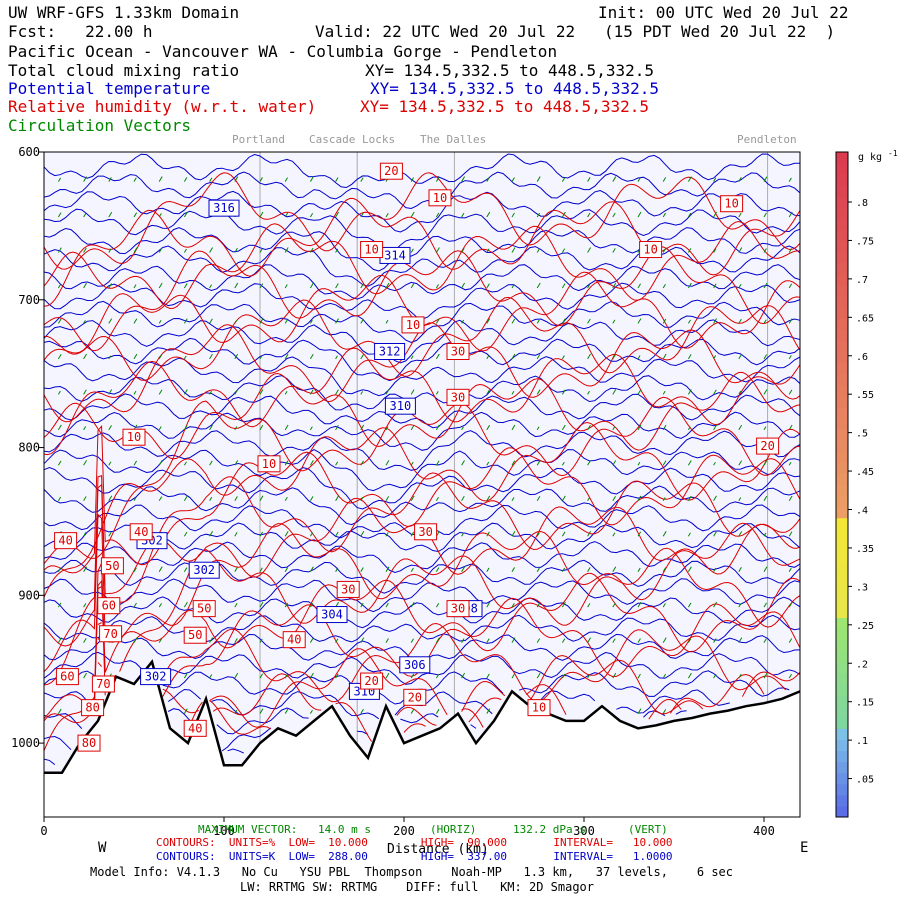 The width and height of the screenshot is (900, 900). What do you see at coordinates (156, 677) in the screenshot?
I see `theta-label: 302` at bounding box center [156, 677].